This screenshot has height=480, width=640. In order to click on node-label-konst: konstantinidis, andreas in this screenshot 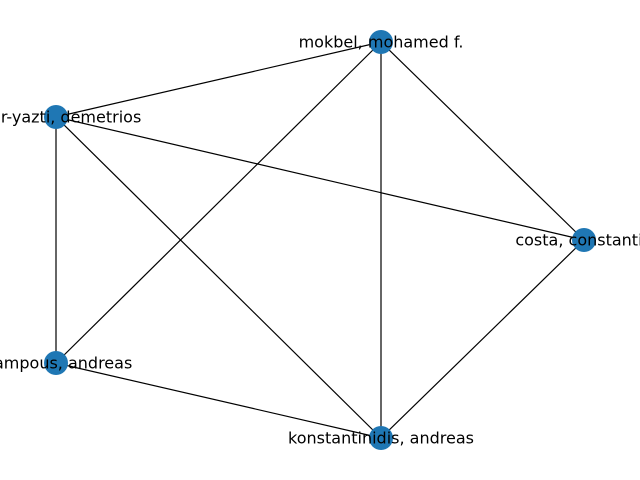, I will do `click(381, 438)`.